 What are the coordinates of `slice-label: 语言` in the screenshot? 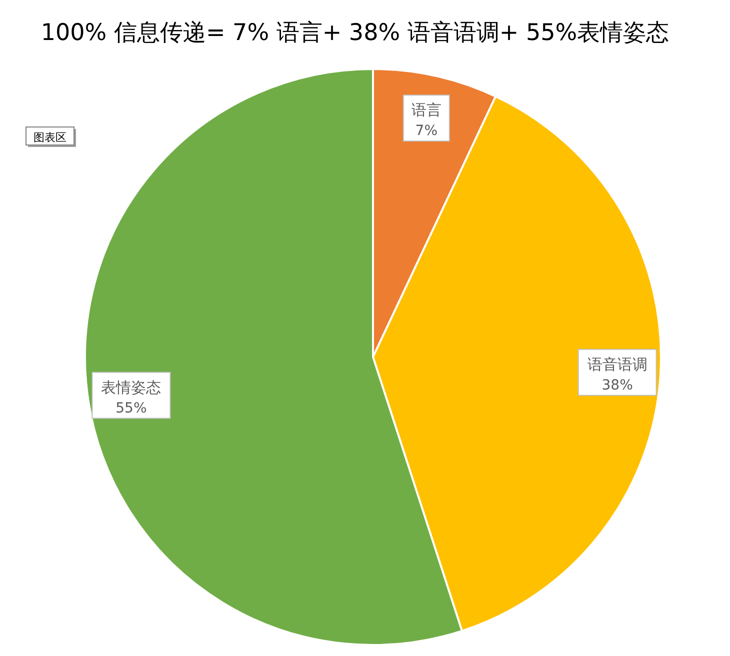 It's located at (426, 110).